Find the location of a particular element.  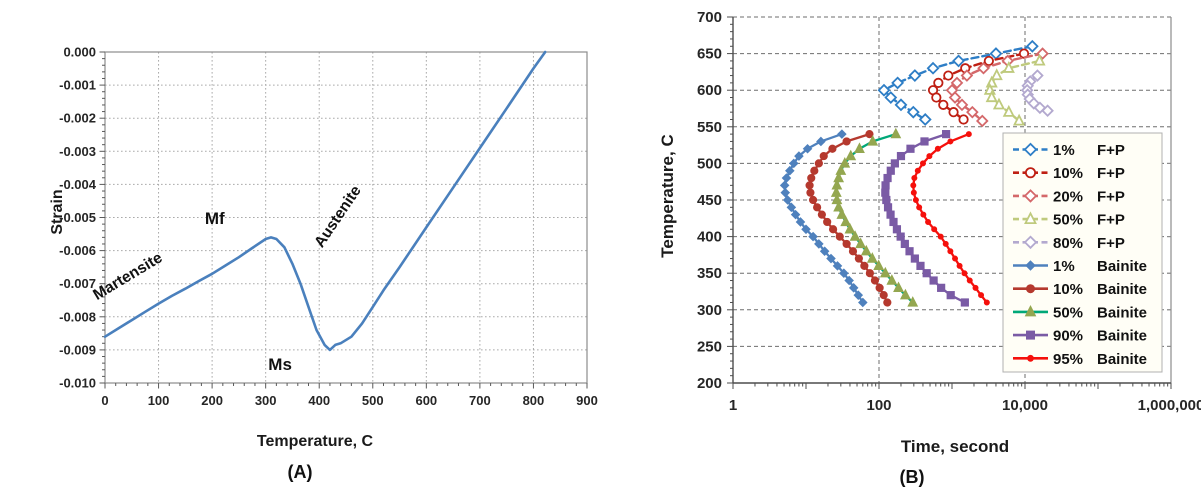

legend-item-1-f-p: 1% F+P is located at coordinates (1069, 150).